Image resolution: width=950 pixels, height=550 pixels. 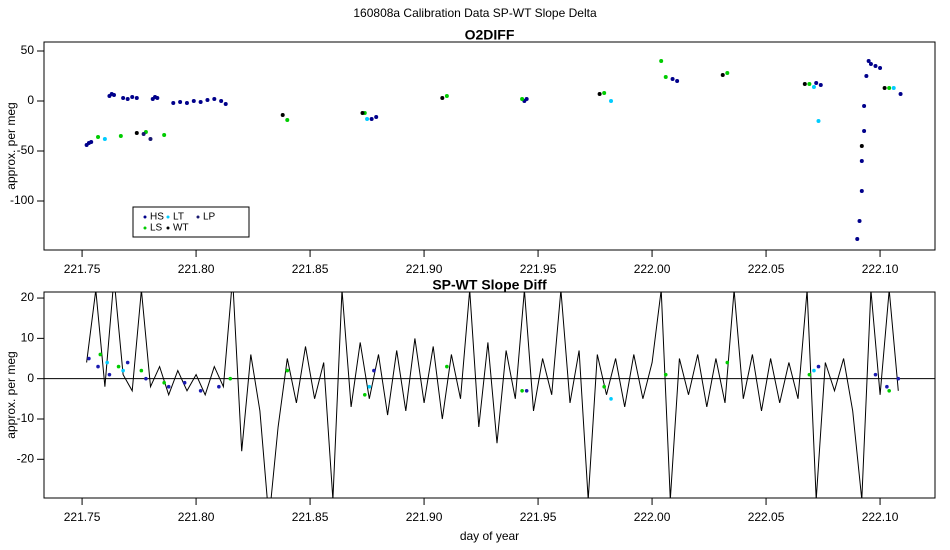 I want to click on x-tick-label: 221.90, so click(x=424, y=269).